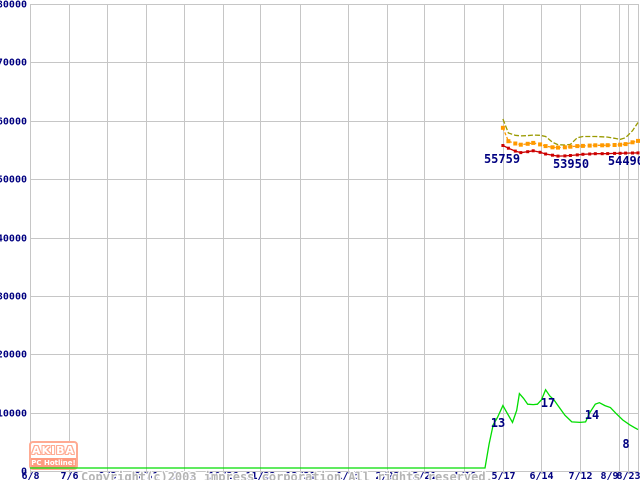  What do you see at coordinates (146, 475) in the screenshot?
I see `x-axis-label-8-31: 8/31` at bounding box center [146, 475].